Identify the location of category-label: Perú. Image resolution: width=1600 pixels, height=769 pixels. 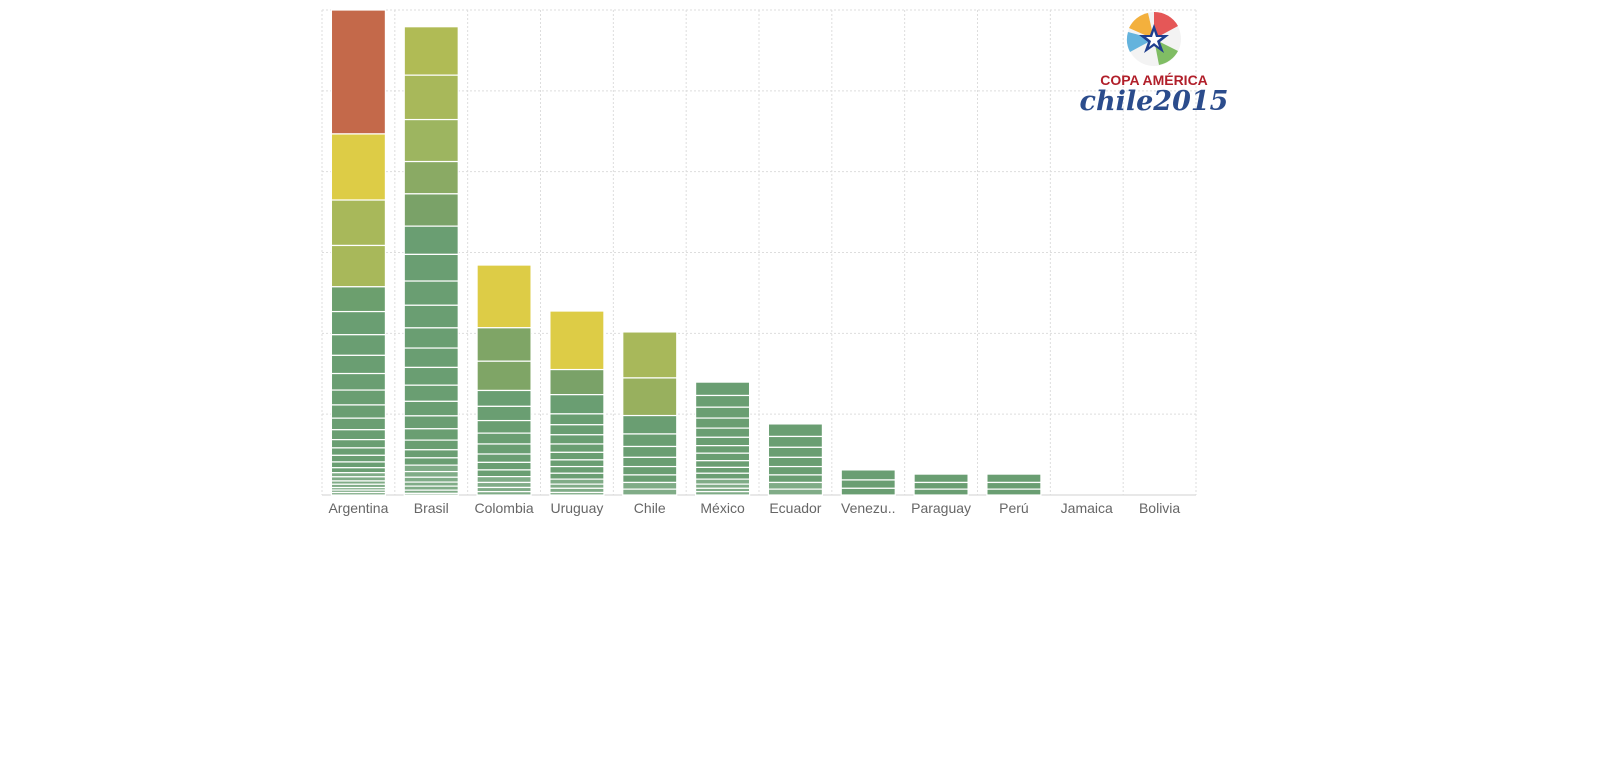
(1014, 508).